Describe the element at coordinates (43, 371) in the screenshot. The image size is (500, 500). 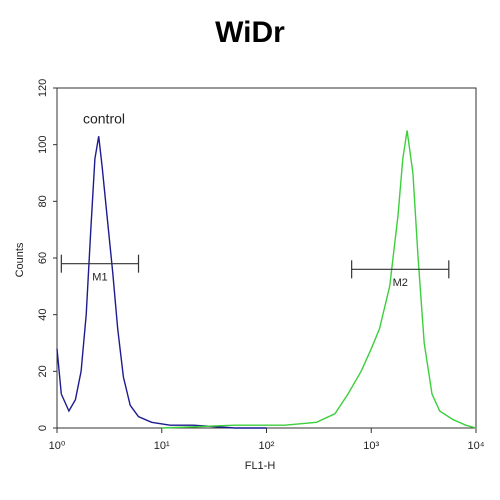
I see `y-tick-label: 20` at that location.